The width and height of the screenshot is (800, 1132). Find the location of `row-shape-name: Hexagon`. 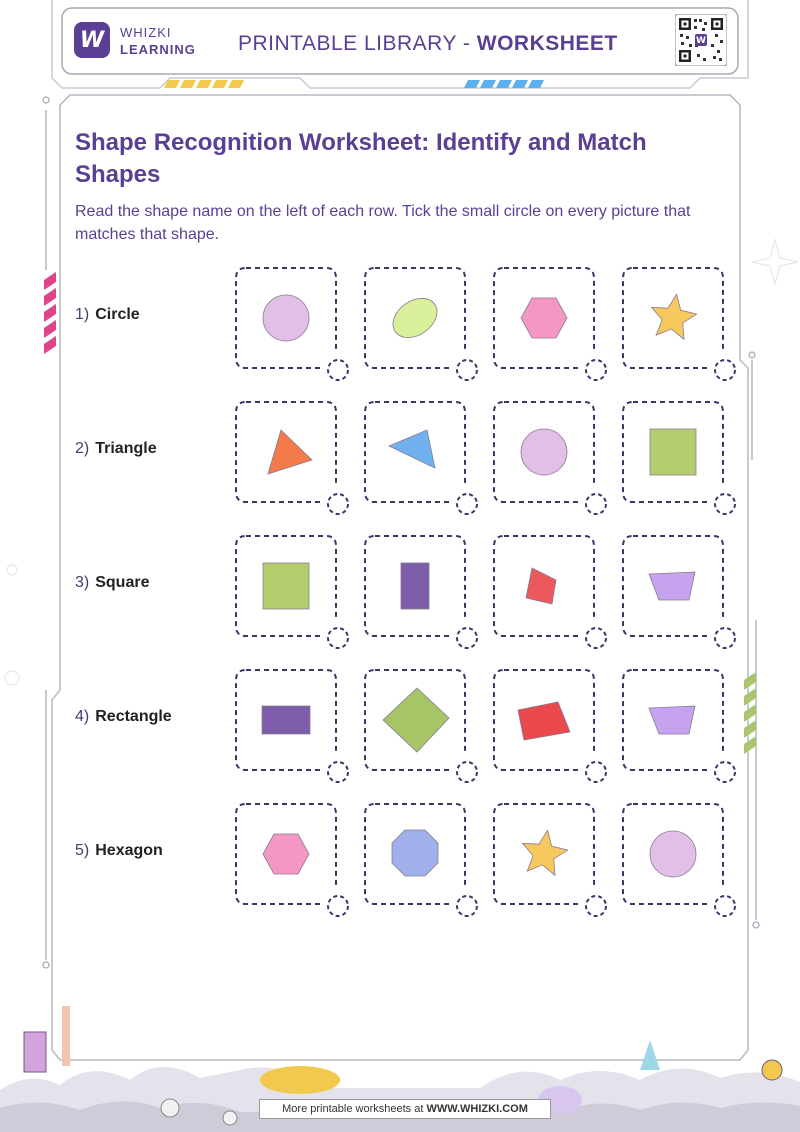

row-shape-name: Hexagon is located at coordinates (129, 850).